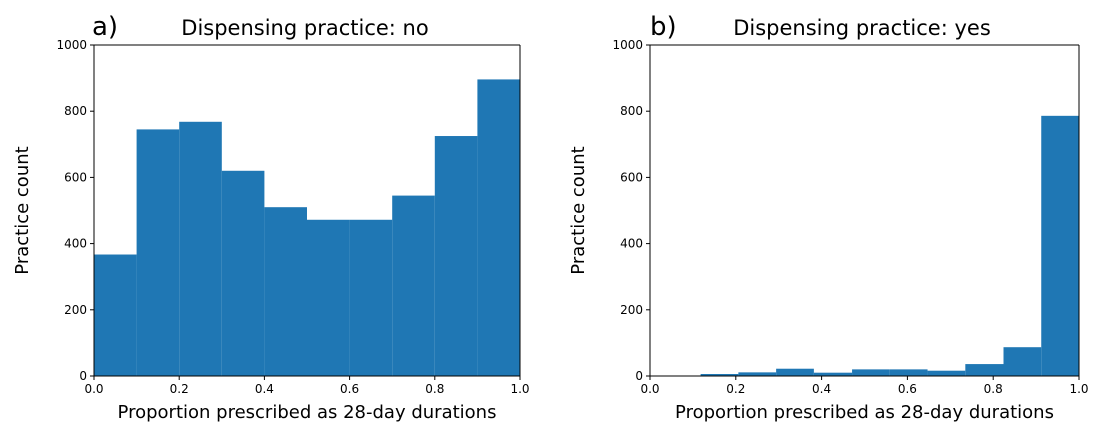  I want to click on chart-title: Dispensing practice: no, so click(304, 28).